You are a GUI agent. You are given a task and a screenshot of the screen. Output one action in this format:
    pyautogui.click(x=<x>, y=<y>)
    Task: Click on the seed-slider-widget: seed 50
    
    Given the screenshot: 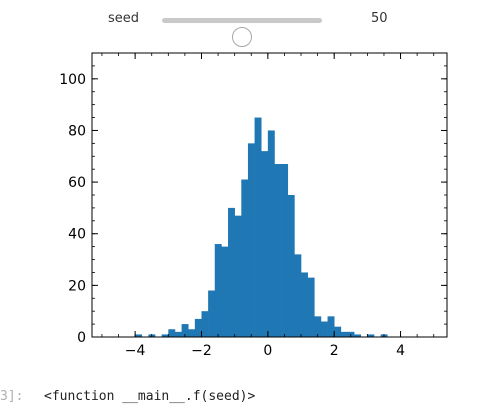 What is the action you would take?
    pyautogui.click(x=250, y=23)
    